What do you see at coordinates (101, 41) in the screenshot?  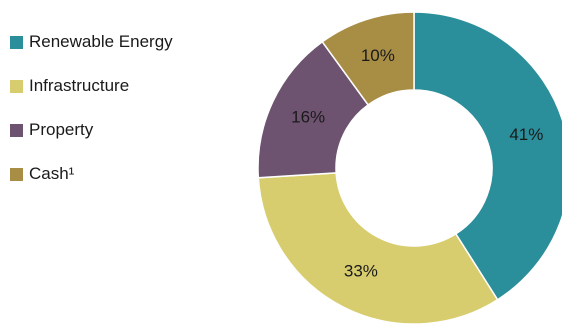 I see `legend-label-renewable-energy: Renewable Energy` at bounding box center [101, 41].